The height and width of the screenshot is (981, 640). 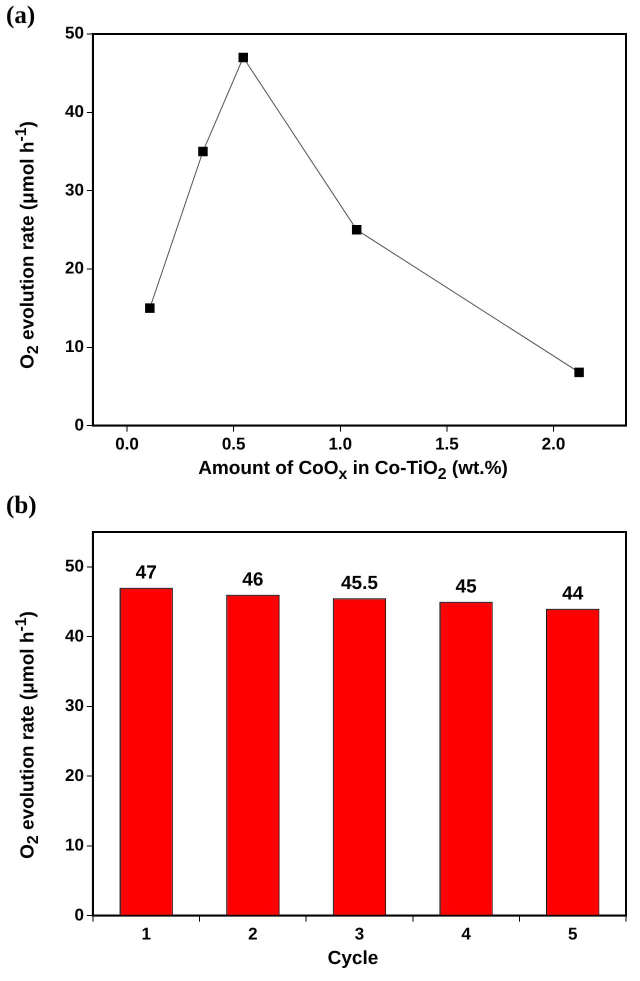 What do you see at coordinates (353, 959) in the screenshot?
I see `x-axis-title: Cycle` at bounding box center [353, 959].